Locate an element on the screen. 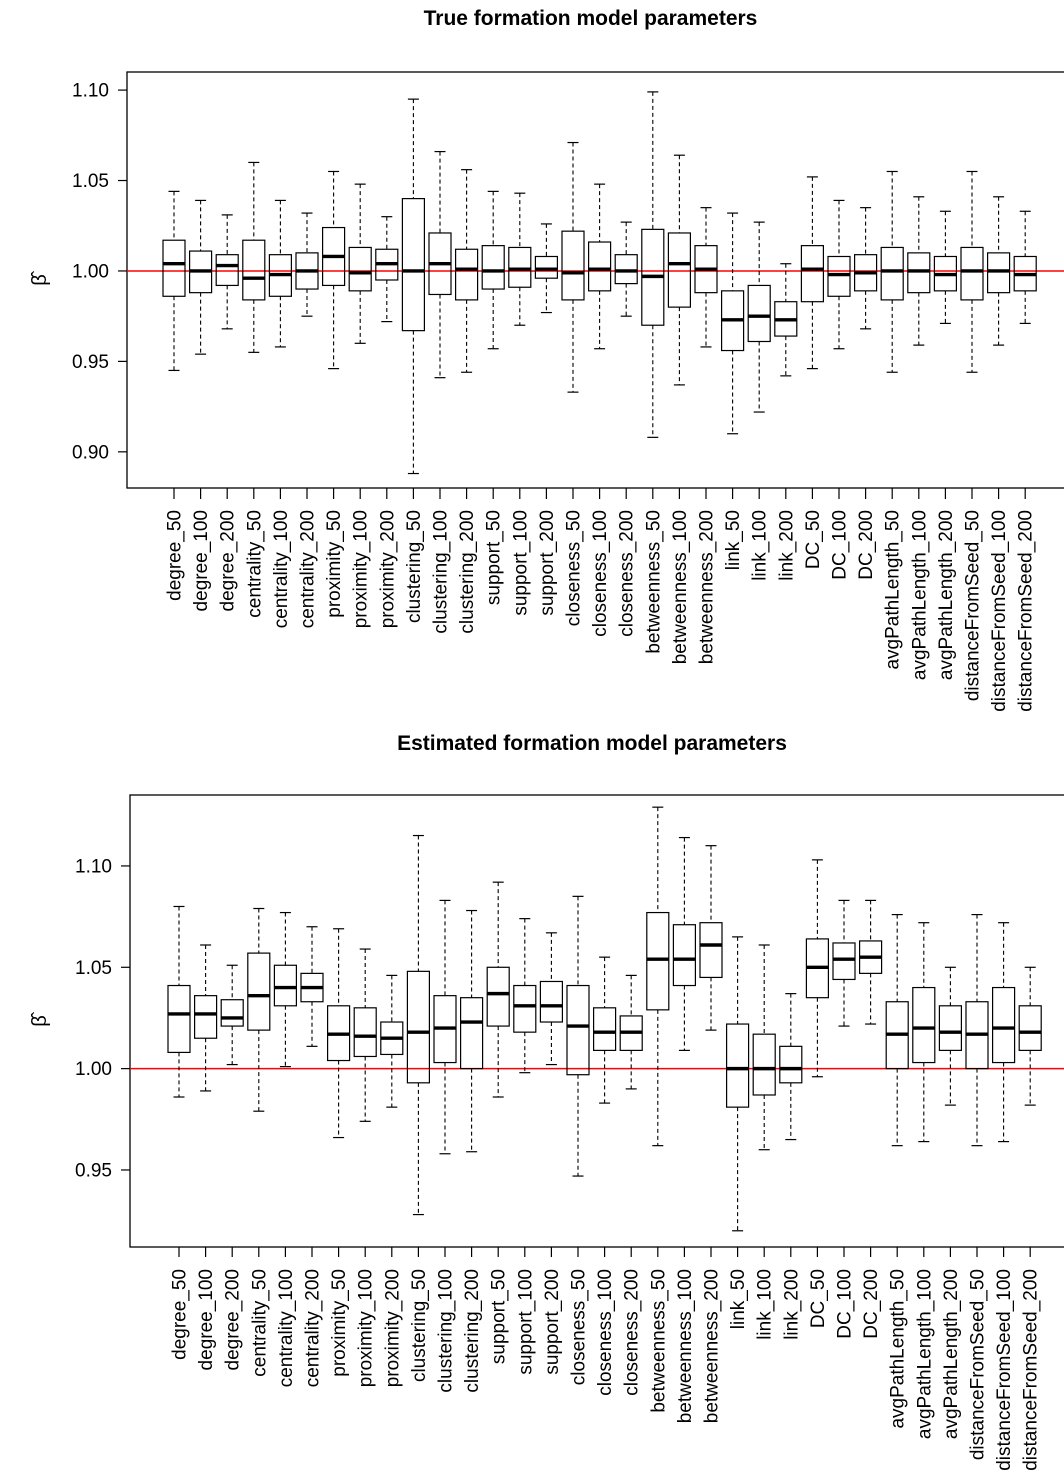 Image resolution: width=1064 pixels, height=1482 pixels. x-tick-label: DC_50 is located at coordinates (818, 1298).